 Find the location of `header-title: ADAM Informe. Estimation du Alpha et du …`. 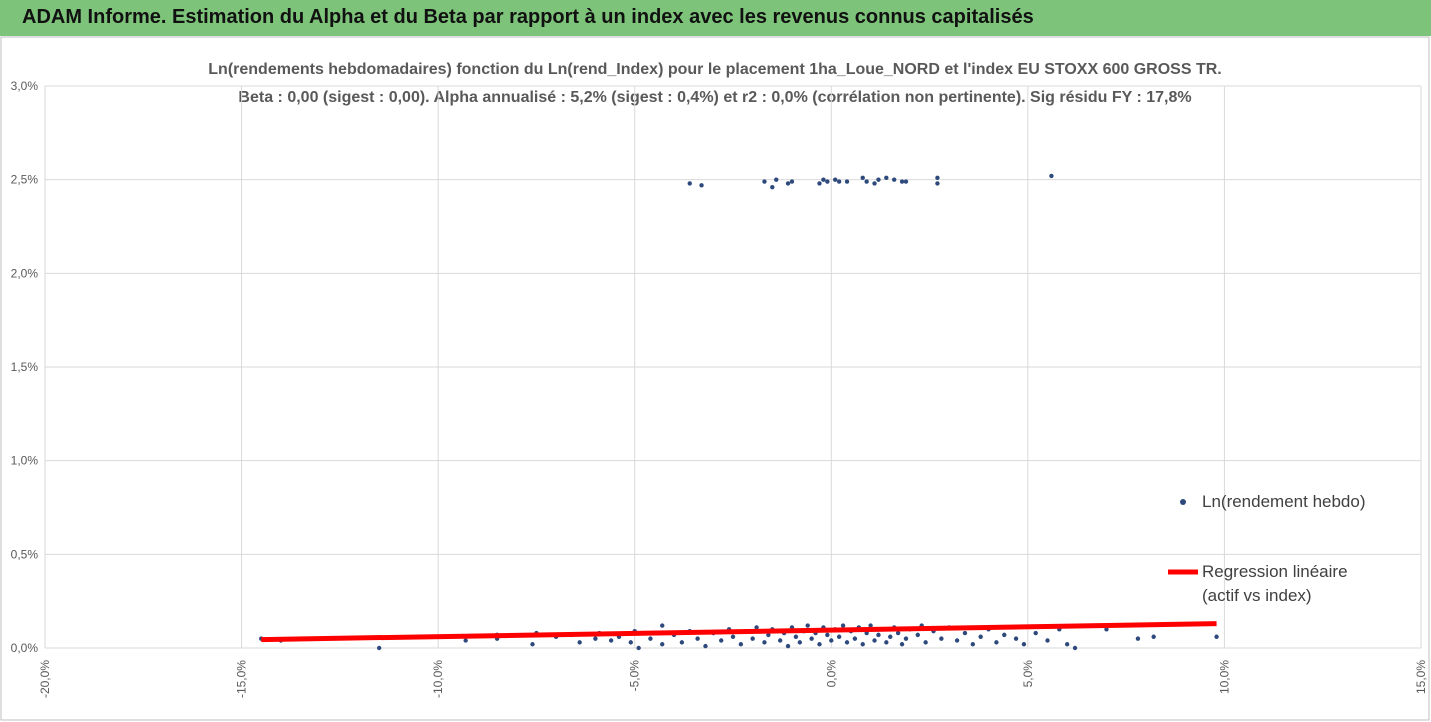

header-title: ADAM Informe. Estimation du Alpha et du … is located at coordinates (528, 17).